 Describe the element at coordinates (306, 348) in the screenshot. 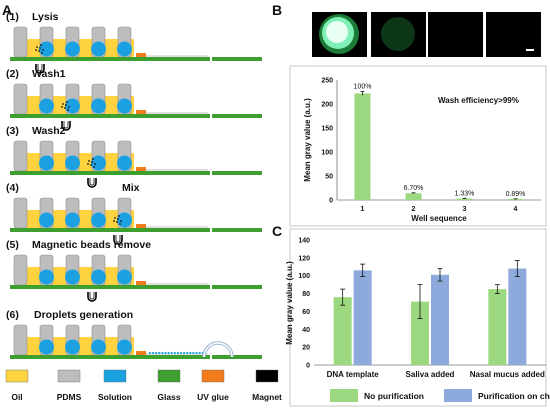

I see `y-tick-label: 20` at that location.